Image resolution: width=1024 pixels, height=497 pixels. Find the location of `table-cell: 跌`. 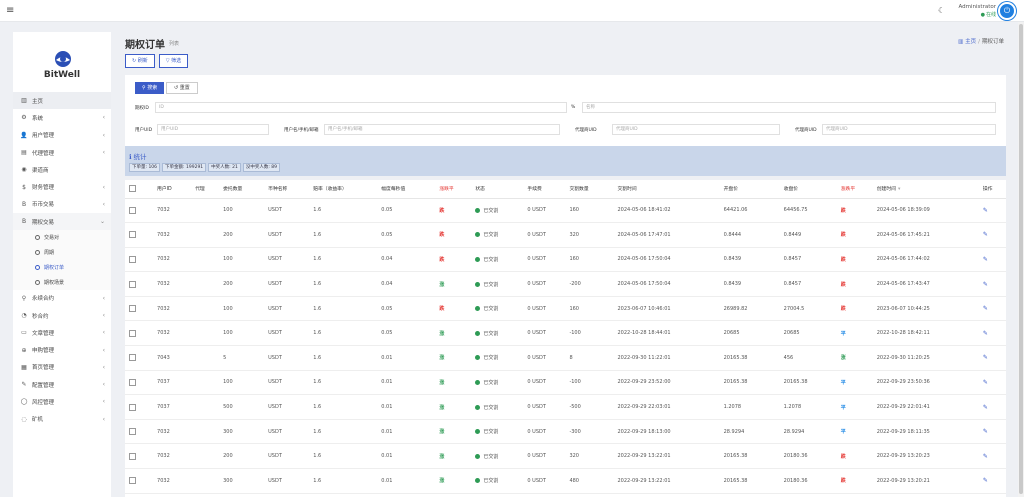

table-cell: 跌 is located at coordinates (453, 235).